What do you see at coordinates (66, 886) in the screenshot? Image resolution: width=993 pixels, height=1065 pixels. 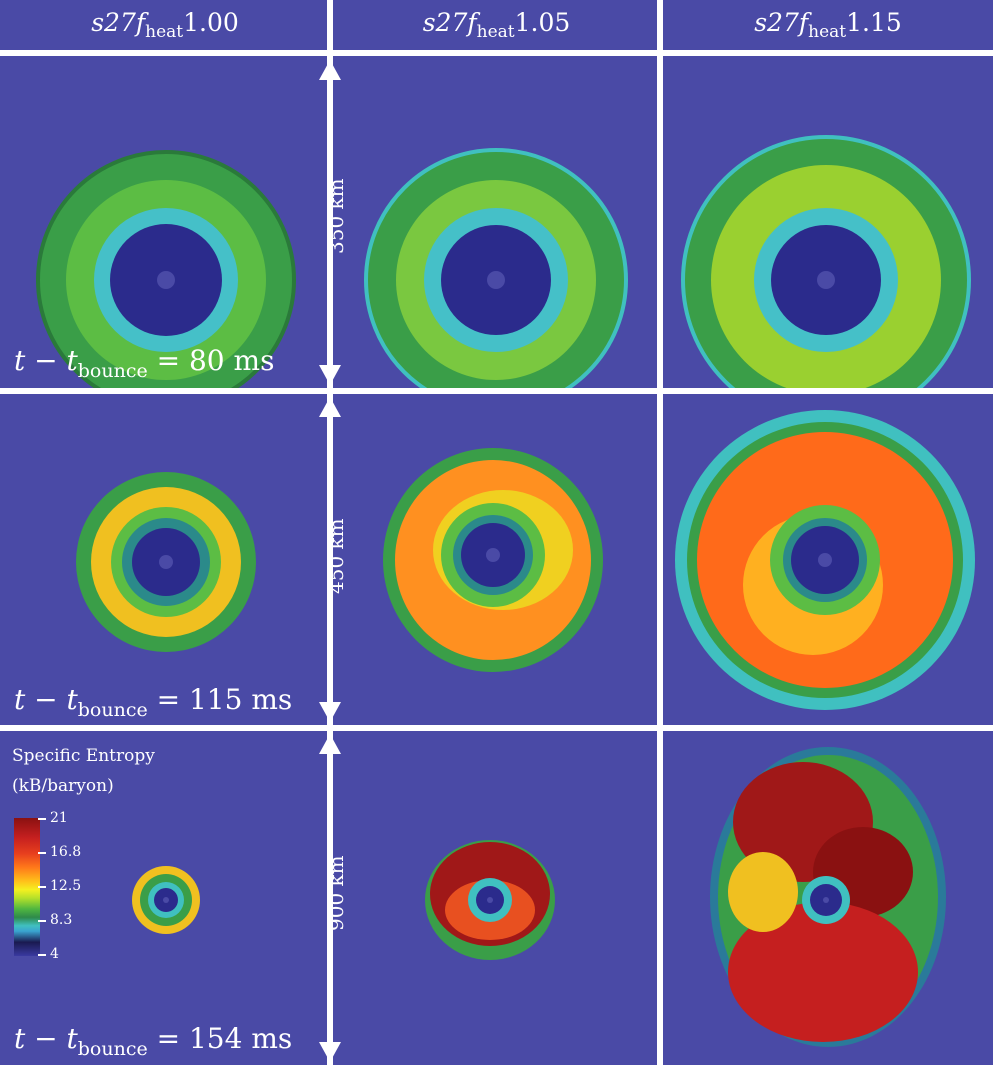 I see `colorbar-tick-label: 12.5` at bounding box center [66, 886].